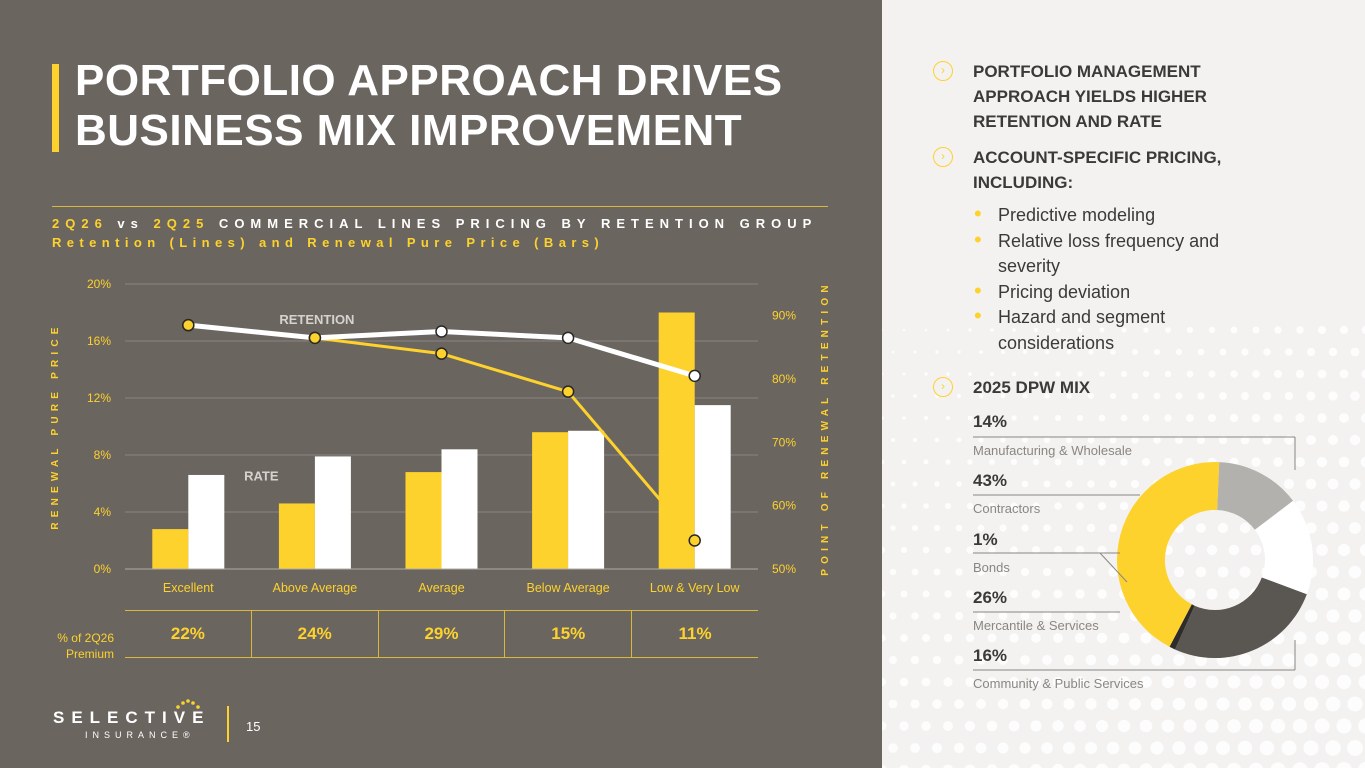 Image resolution: width=1365 pixels, height=768 pixels. I want to click on premium-cell: 24%, so click(314, 634).